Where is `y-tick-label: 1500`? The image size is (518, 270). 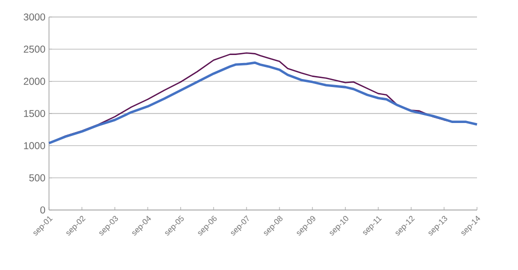
y-tick-label: 1500 is located at coordinates (35, 114).